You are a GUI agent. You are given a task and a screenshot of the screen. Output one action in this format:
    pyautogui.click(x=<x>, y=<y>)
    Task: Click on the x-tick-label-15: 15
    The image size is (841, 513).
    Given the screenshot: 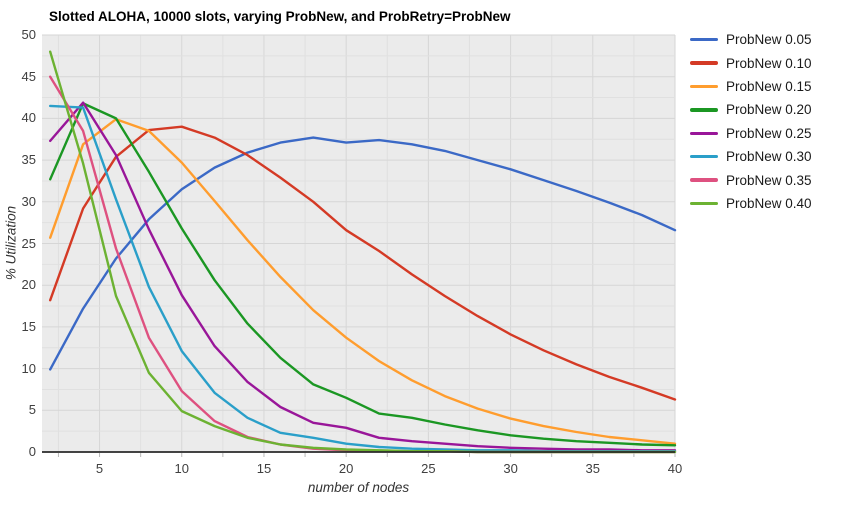 What is the action you would take?
    pyautogui.click(x=264, y=468)
    